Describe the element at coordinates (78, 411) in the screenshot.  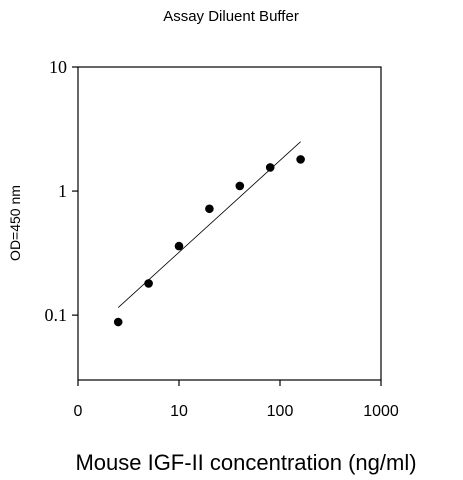
I see `x-tick-label: 0` at that location.